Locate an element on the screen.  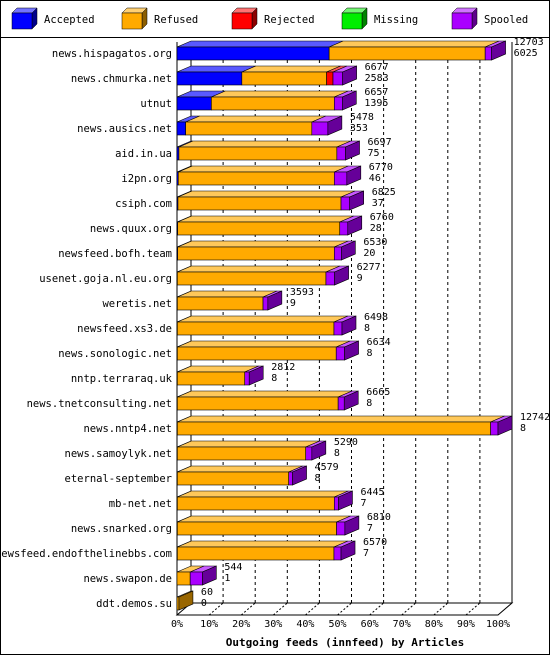
bar-row-news-samoylyk-net is located at coordinates (251, 450).